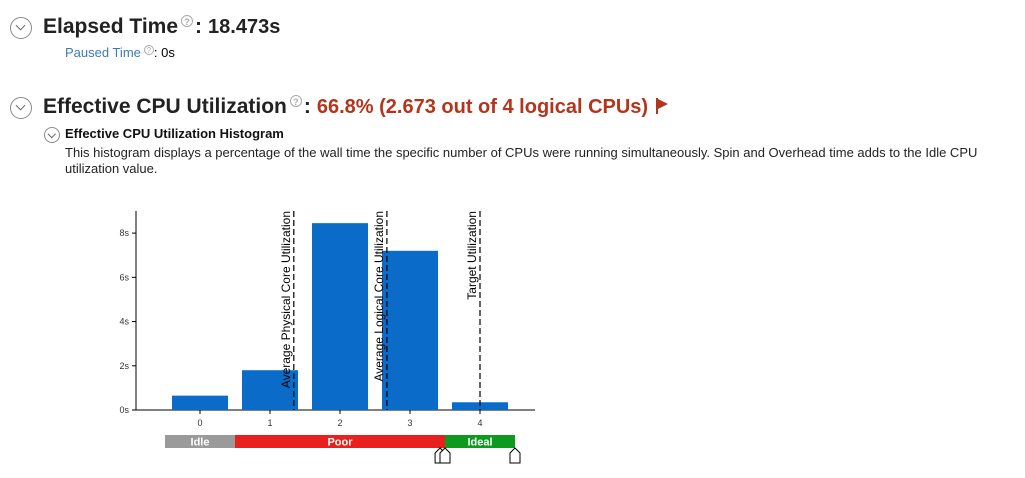  What do you see at coordinates (199, 26) in the screenshot?
I see `elapsed-time-colon: :` at bounding box center [199, 26].